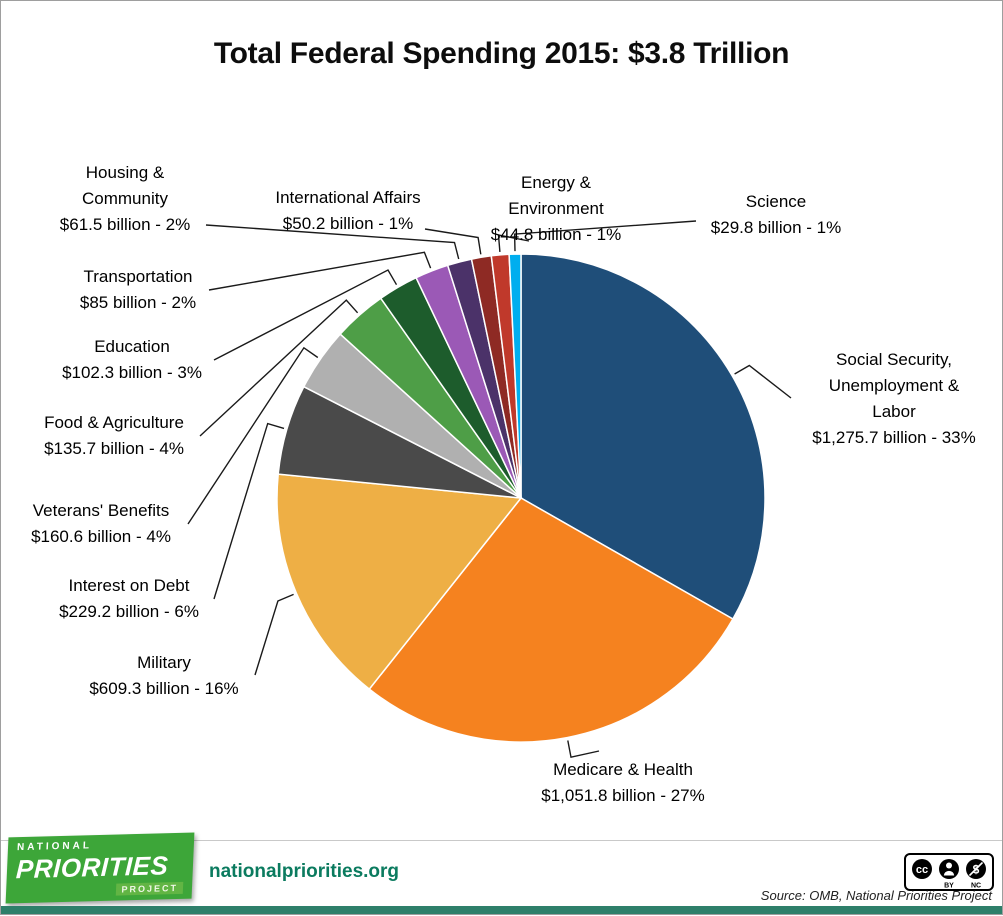  Describe the element at coordinates (320, 271) in the screenshot. I see `leader-line-transportation` at that location.